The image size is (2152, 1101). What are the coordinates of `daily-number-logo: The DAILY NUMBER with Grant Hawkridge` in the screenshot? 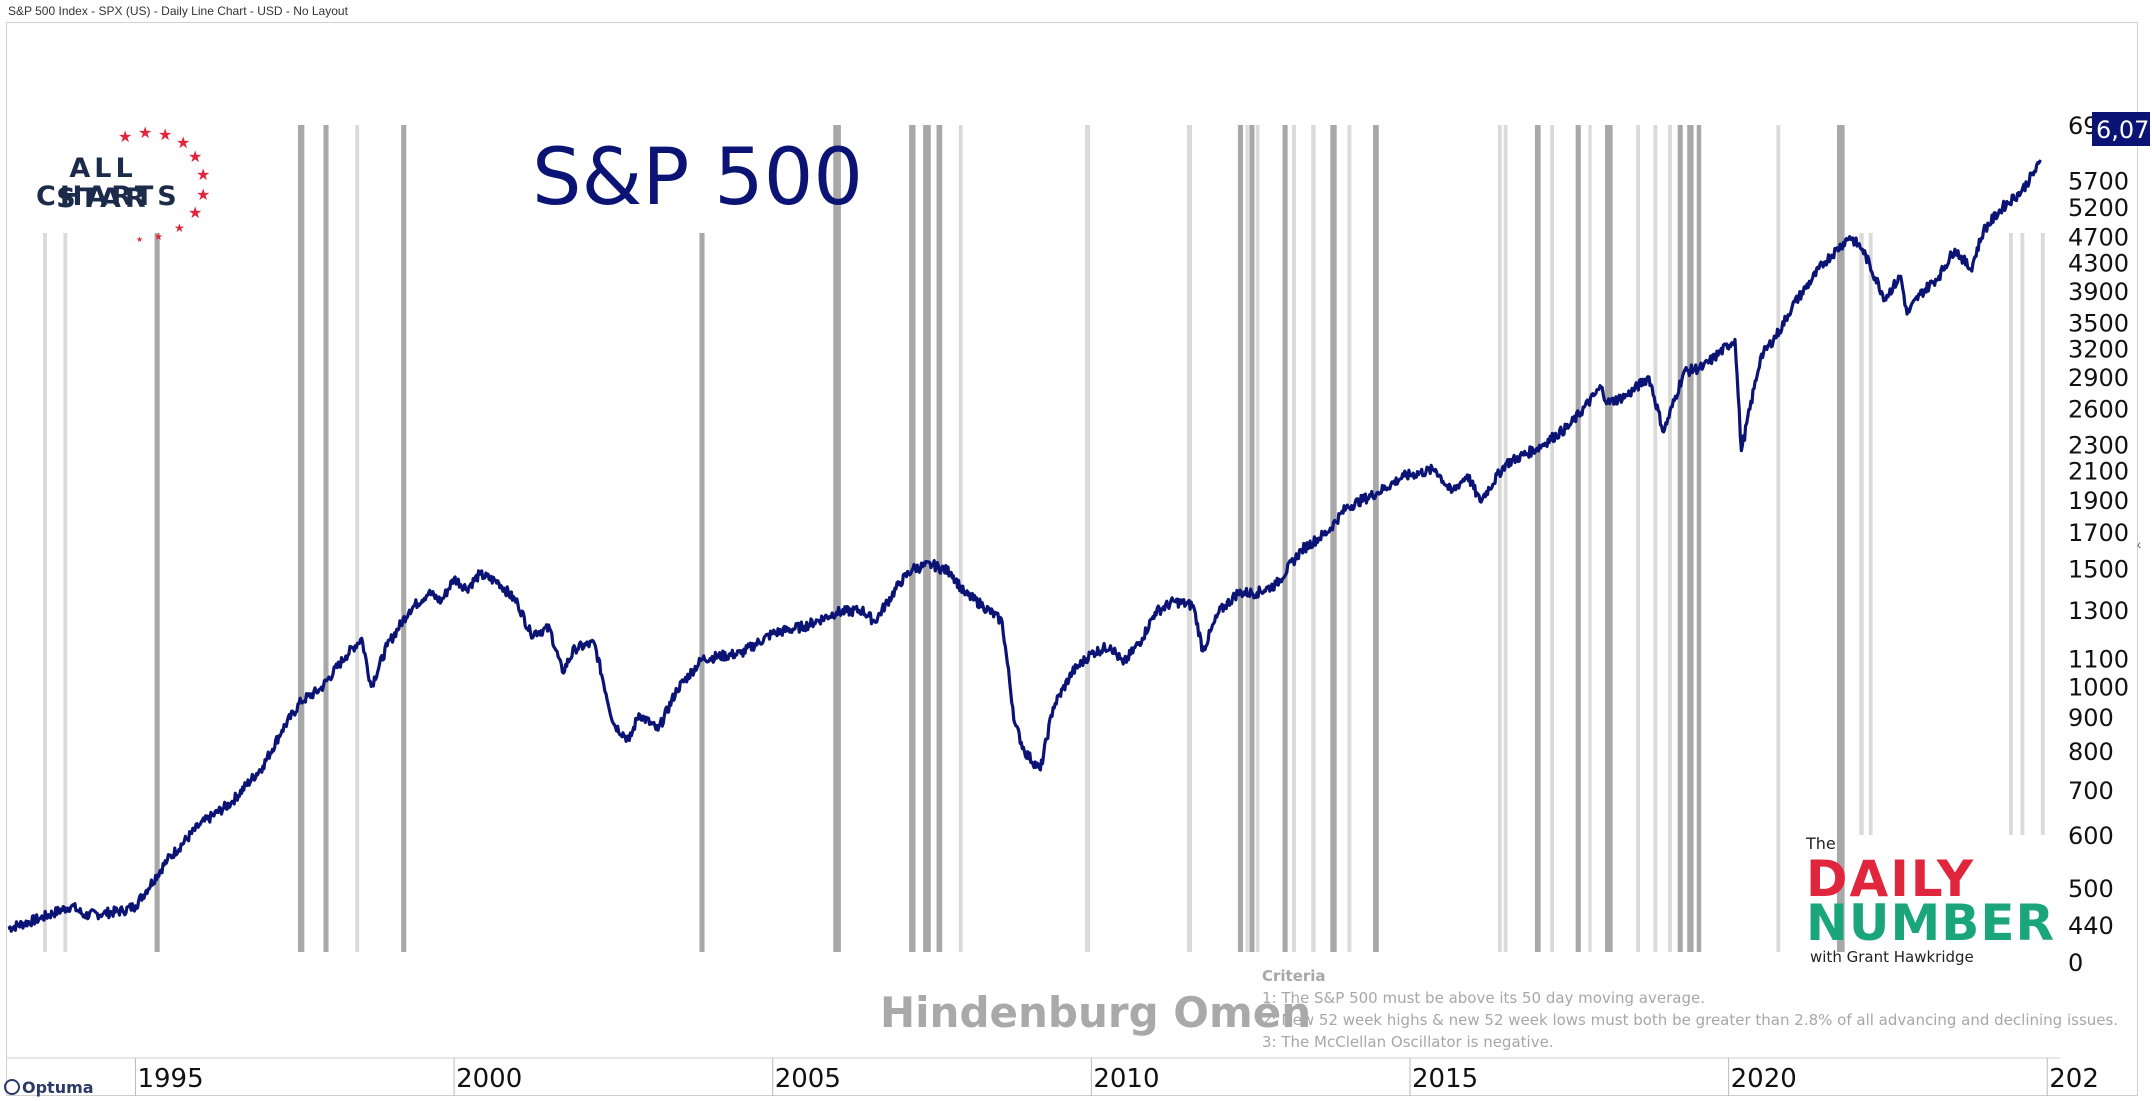 It's located at (1931, 900).